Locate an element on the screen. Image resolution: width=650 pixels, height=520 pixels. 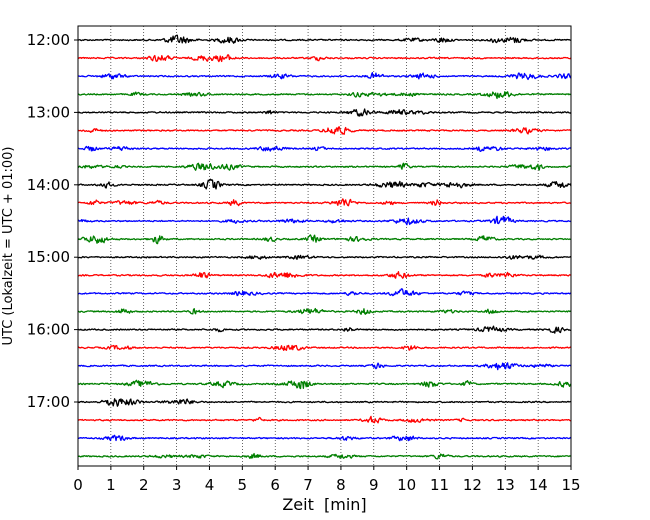
y-tick-label: 17:00 is located at coordinates (48, 402).